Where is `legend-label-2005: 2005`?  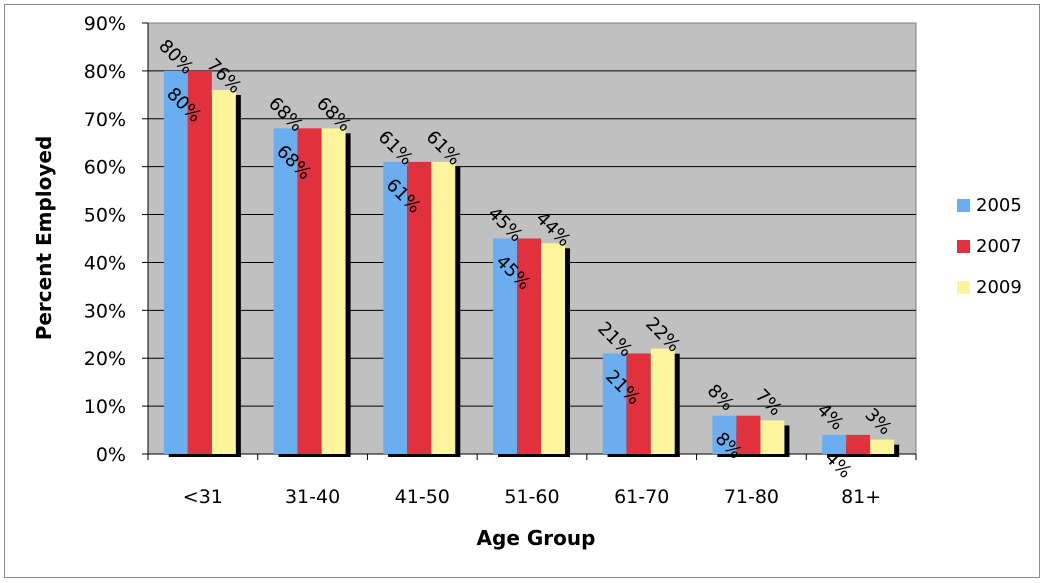
legend-label-2005: 2005 is located at coordinates (999, 205).